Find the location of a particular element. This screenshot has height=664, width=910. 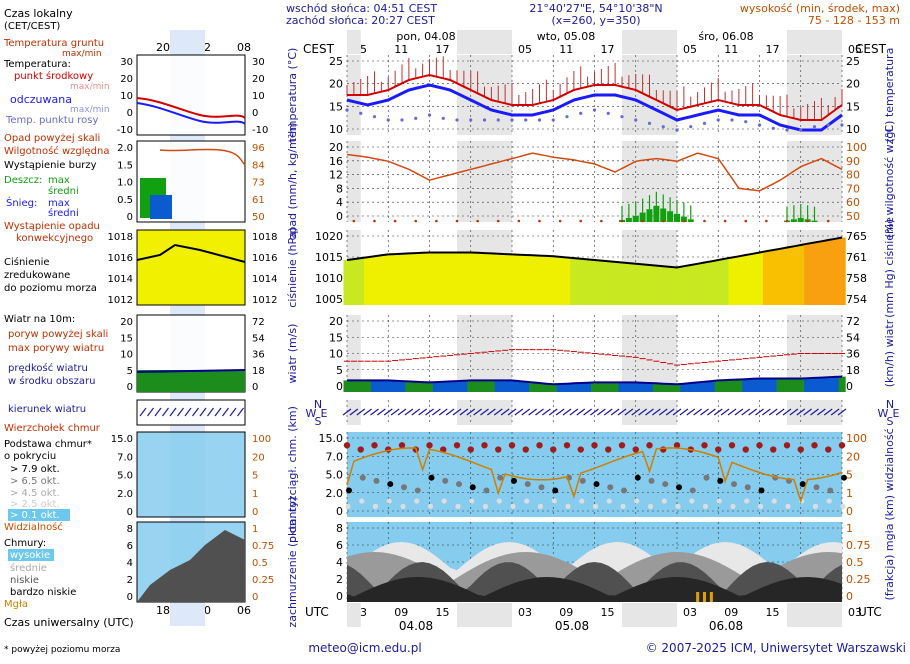

legend-tick-left: 5 is located at coordinates (130, 371).